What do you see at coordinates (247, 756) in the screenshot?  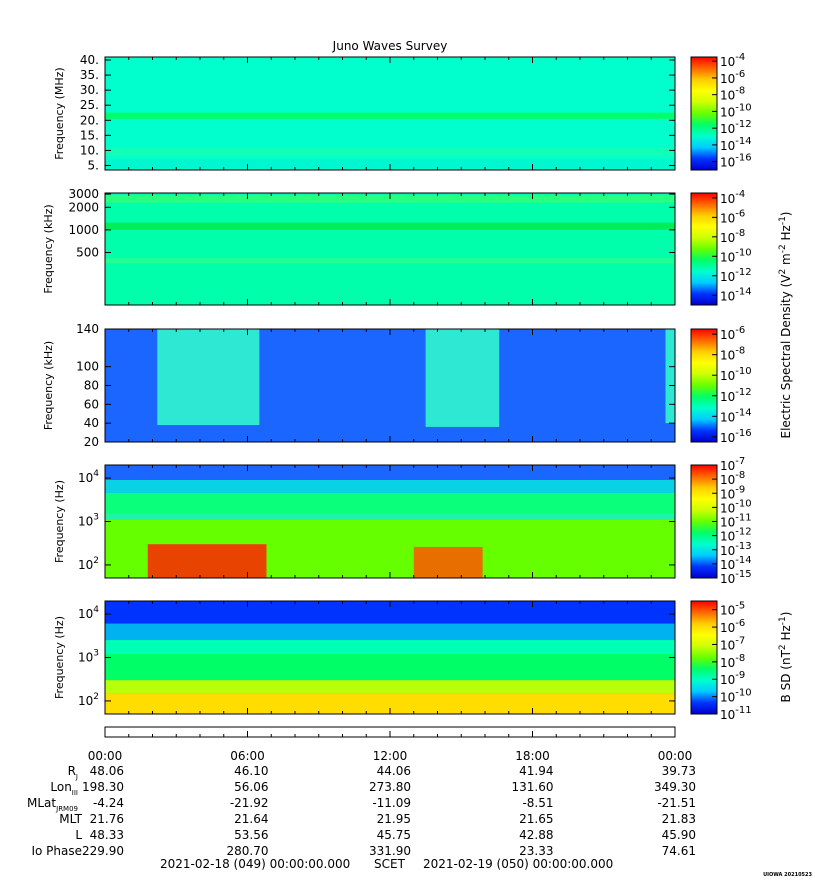 I see `x-tick-label: 06:00` at bounding box center [247, 756].